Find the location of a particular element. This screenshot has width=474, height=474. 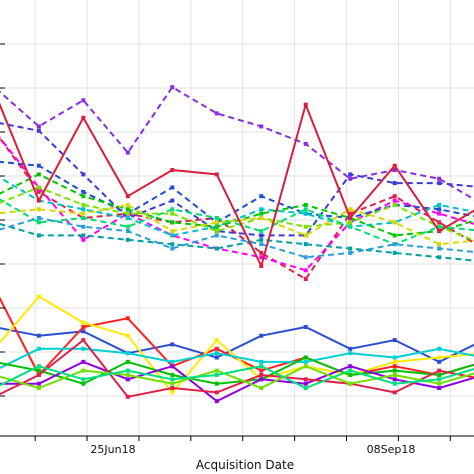

x-tick-label: 08Sep18 is located at coordinates (391, 449).